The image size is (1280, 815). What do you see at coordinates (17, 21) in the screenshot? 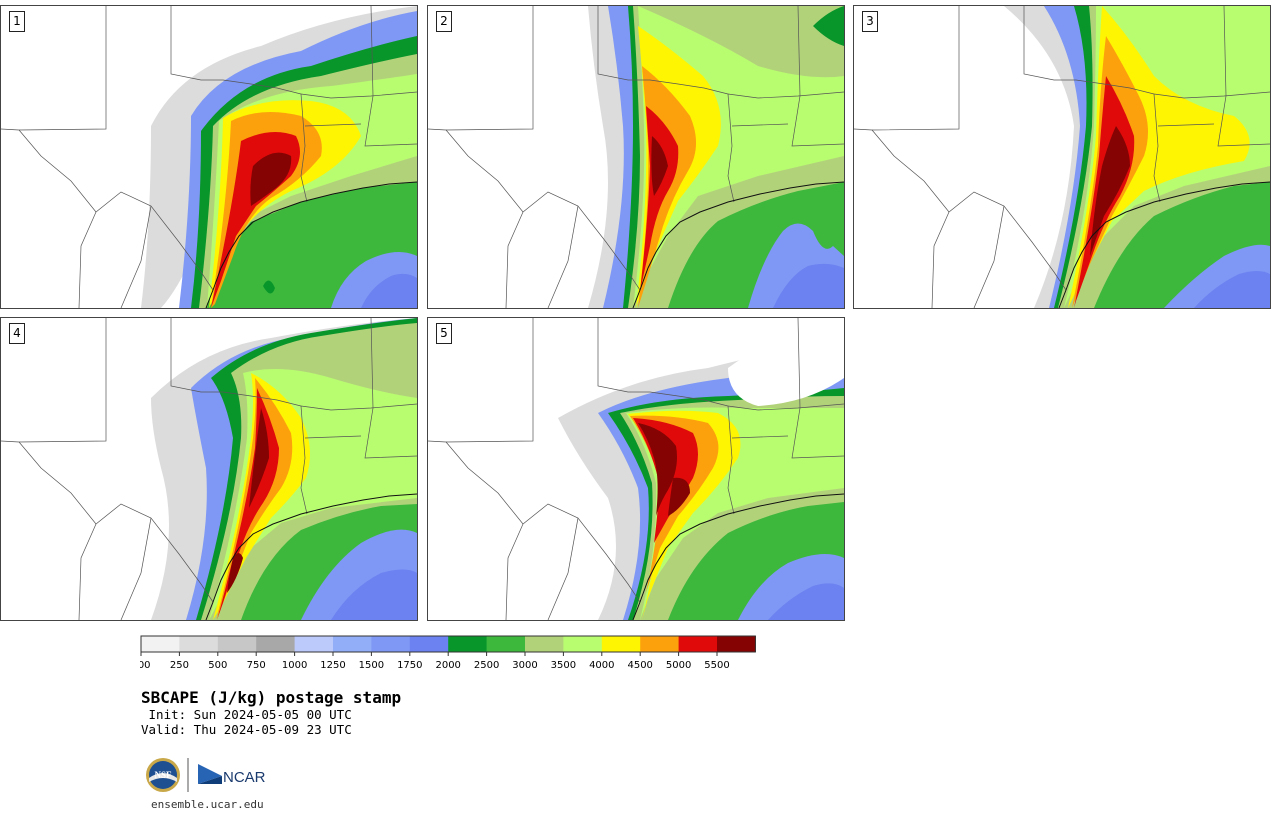
I see `panel-number: 1` at bounding box center [17, 21].